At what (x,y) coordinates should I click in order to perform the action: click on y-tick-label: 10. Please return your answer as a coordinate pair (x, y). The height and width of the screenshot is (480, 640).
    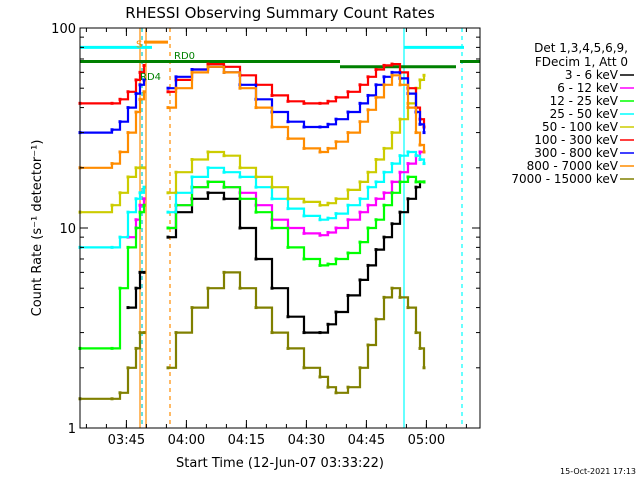
    Looking at the image, I should click on (67, 229).